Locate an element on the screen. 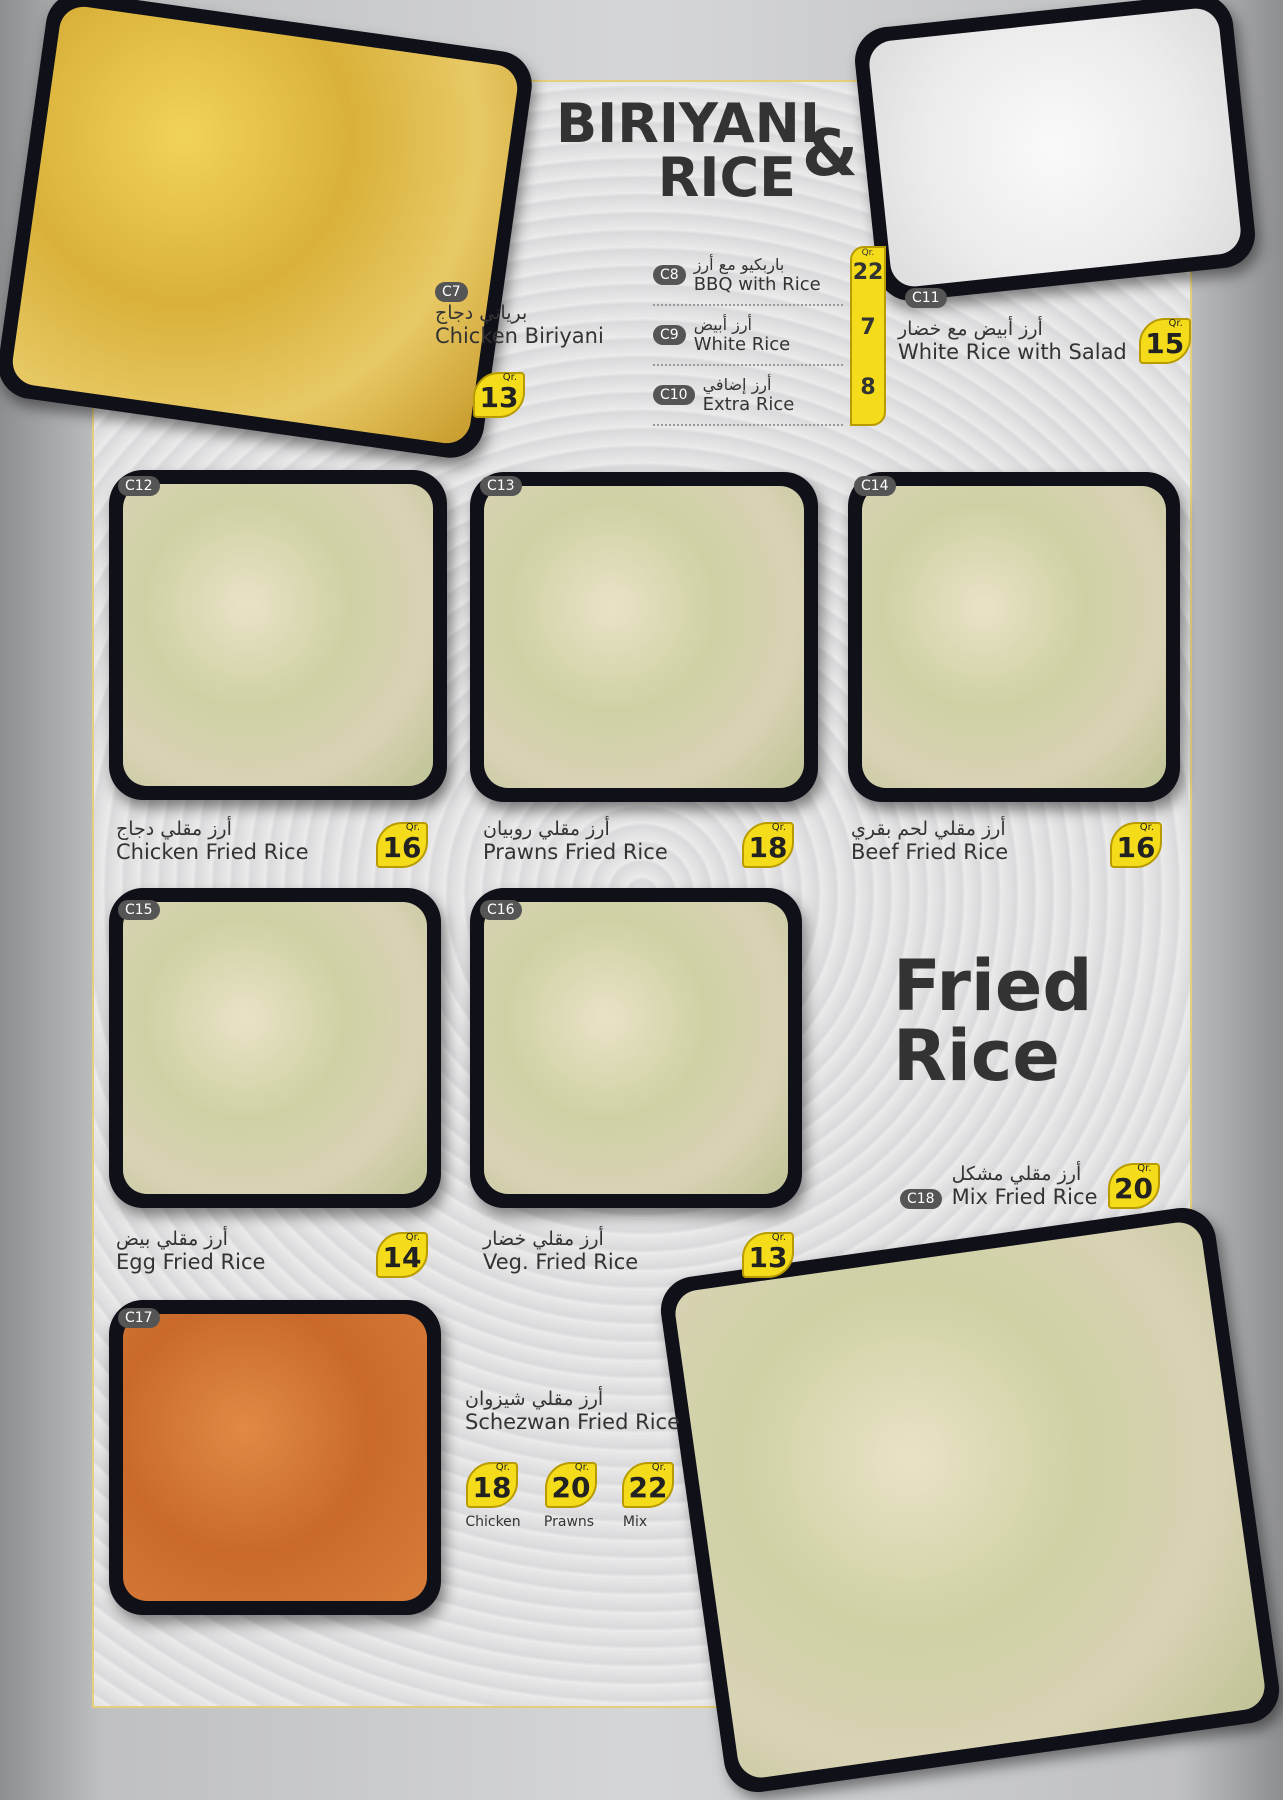 Image resolution: width=1283 pixels, height=1800 pixels. price-column: Qr. 22 7 8 is located at coordinates (868, 336).